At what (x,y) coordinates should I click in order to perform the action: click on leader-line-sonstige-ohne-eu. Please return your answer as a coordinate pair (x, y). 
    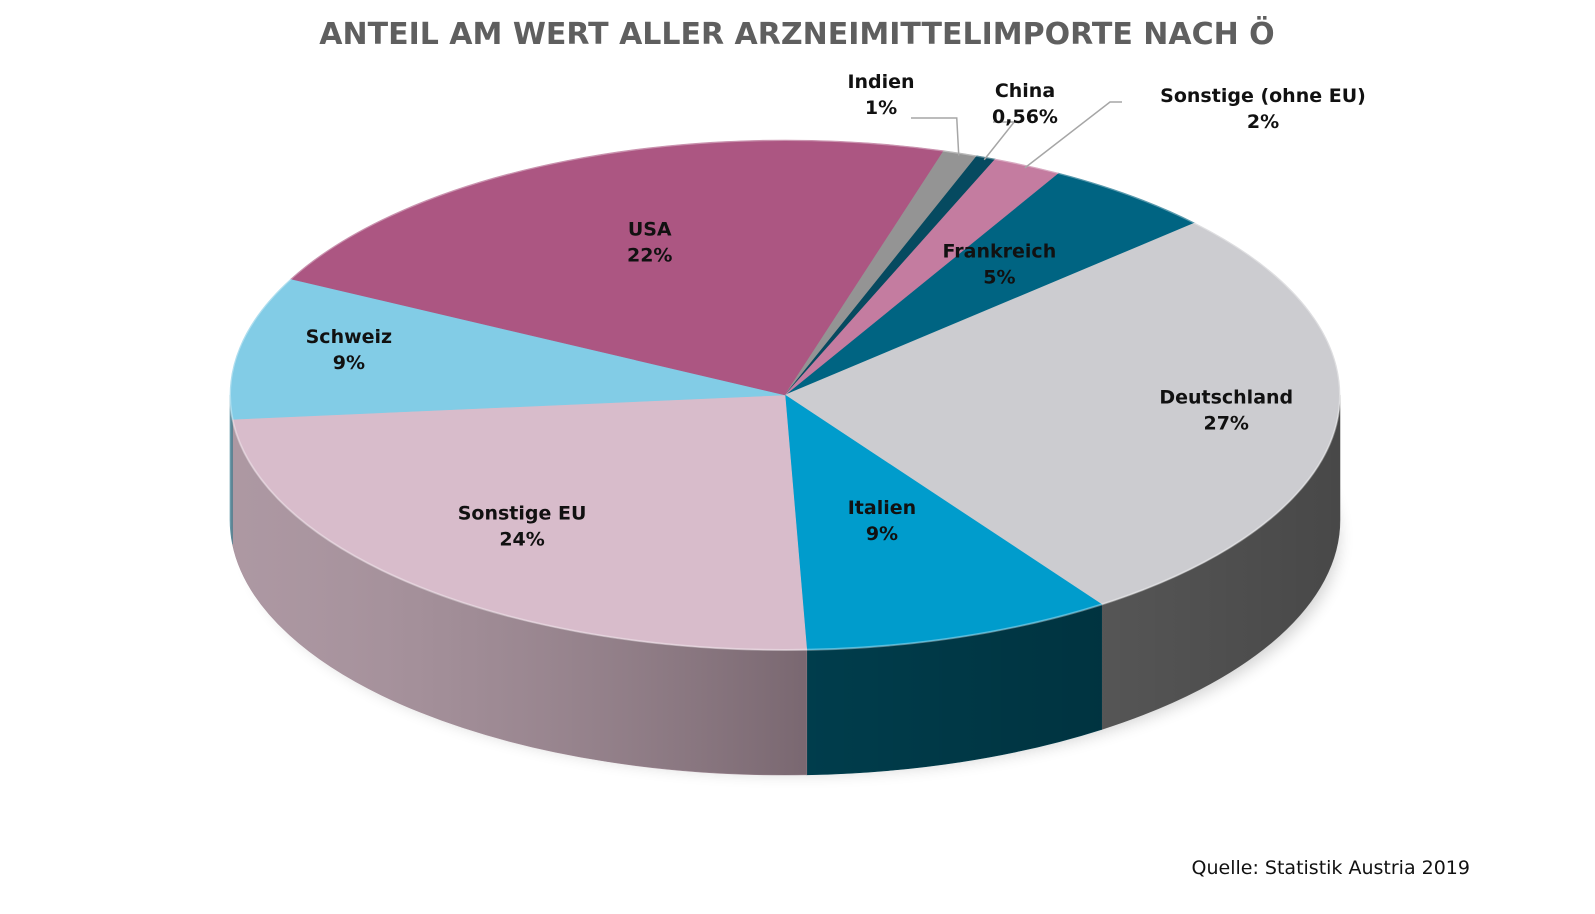
    Looking at the image, I should click on (1073, 135).